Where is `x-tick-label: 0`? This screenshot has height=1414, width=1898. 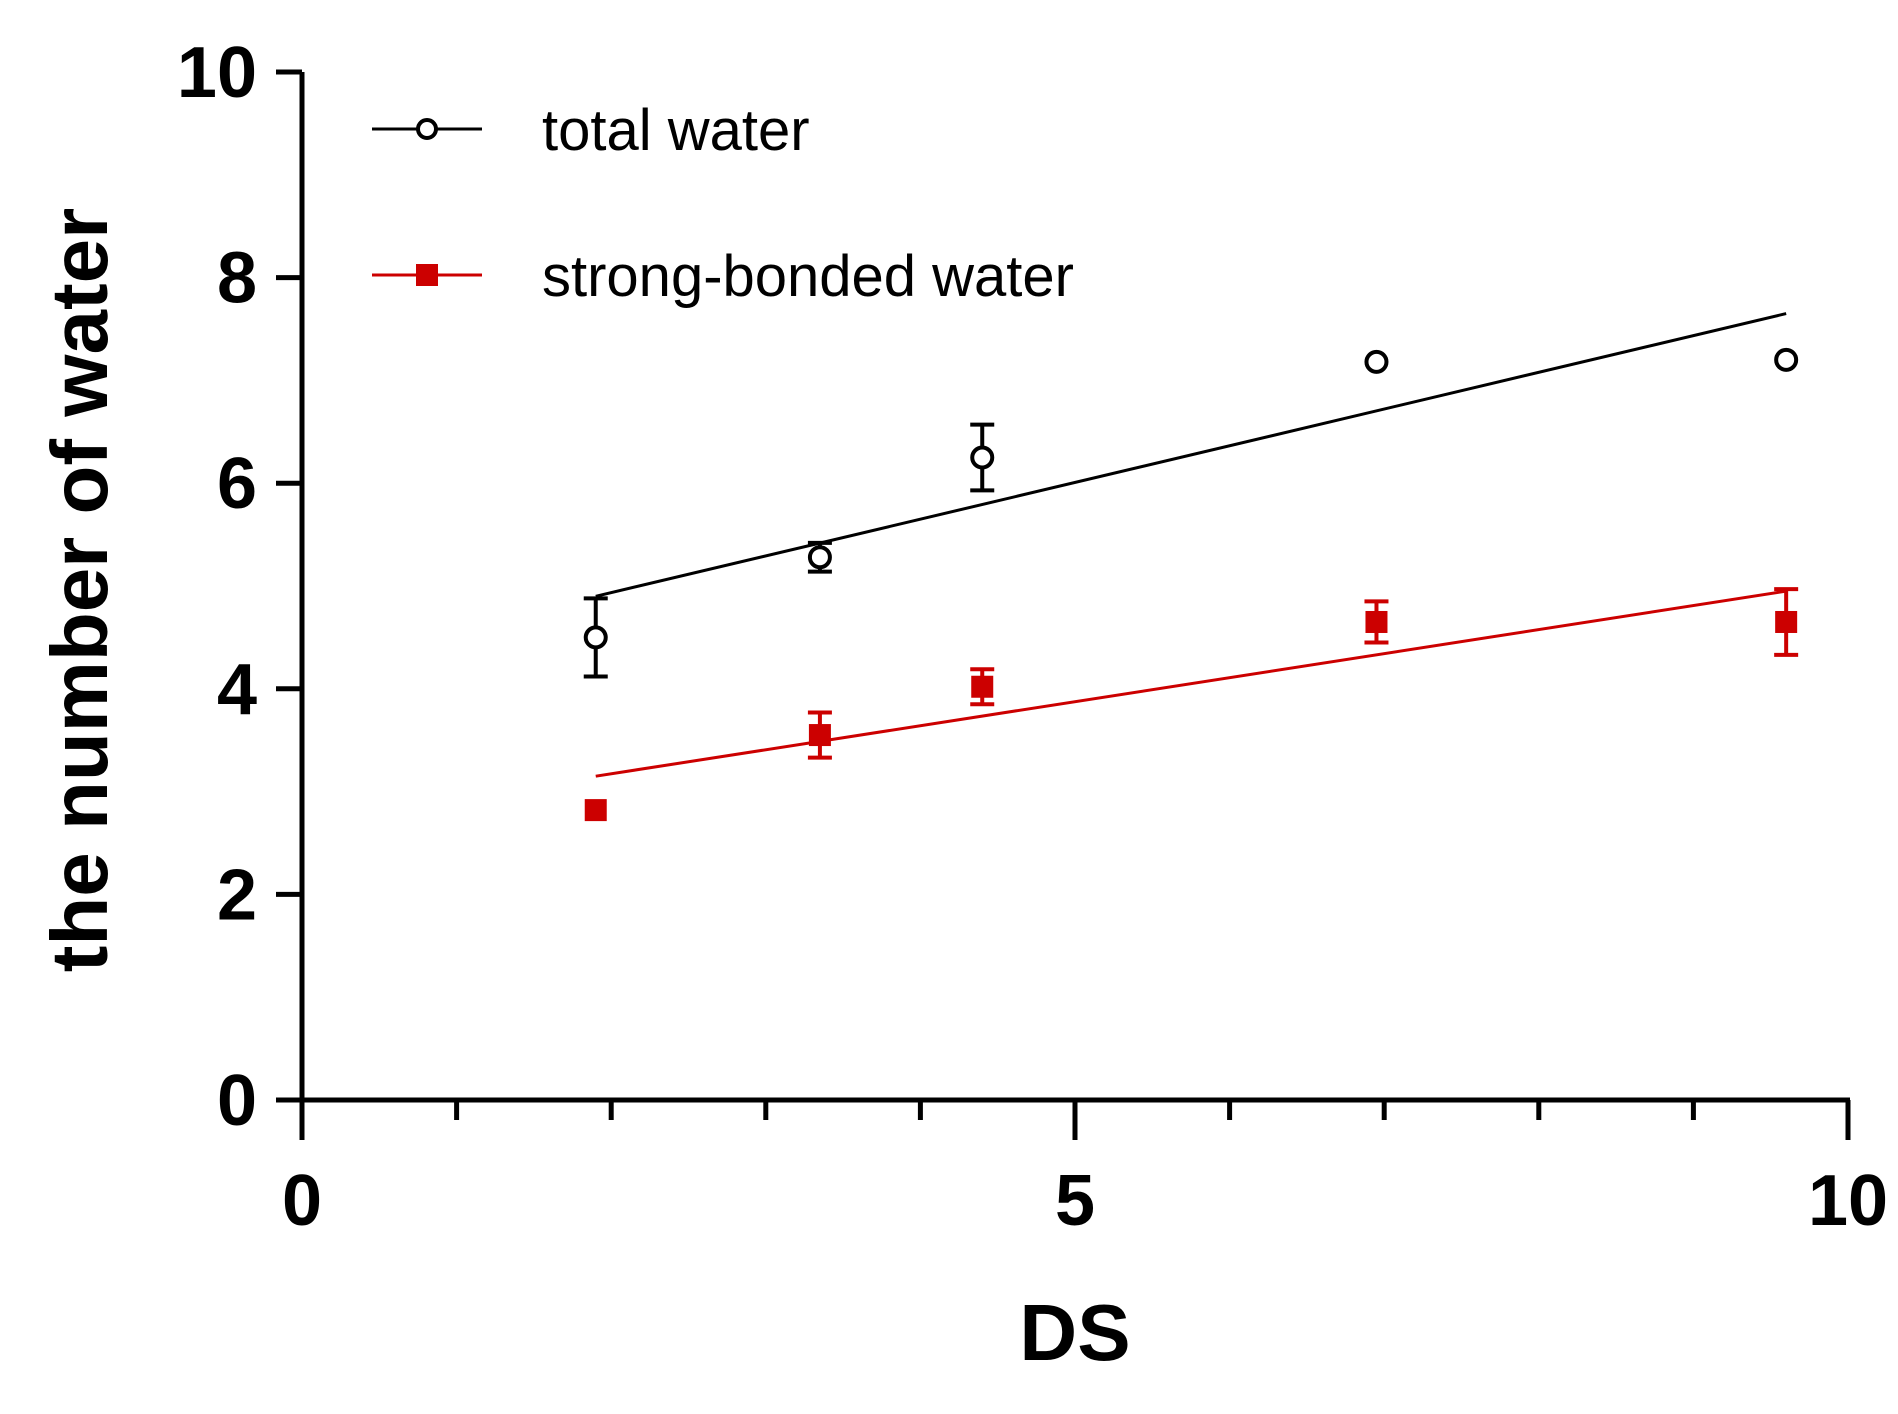 x-tick-label: 0 is located at coordinates (302, 1201).